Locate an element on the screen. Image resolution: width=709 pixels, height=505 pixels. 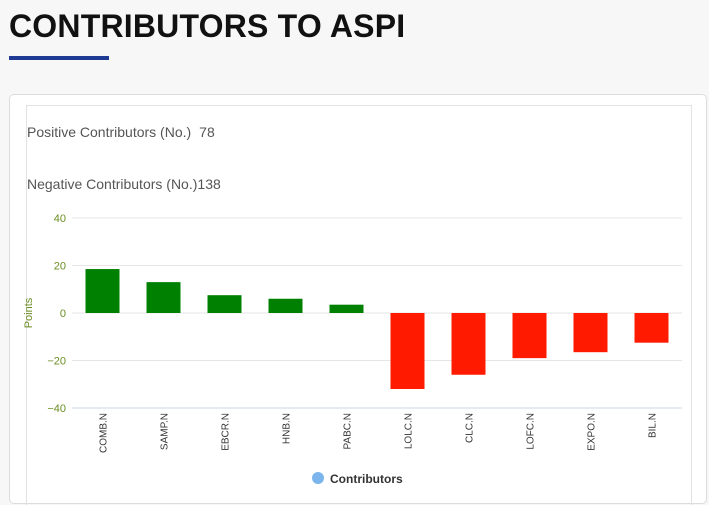
bar-hnb-n is located at coordinates (285, 305).